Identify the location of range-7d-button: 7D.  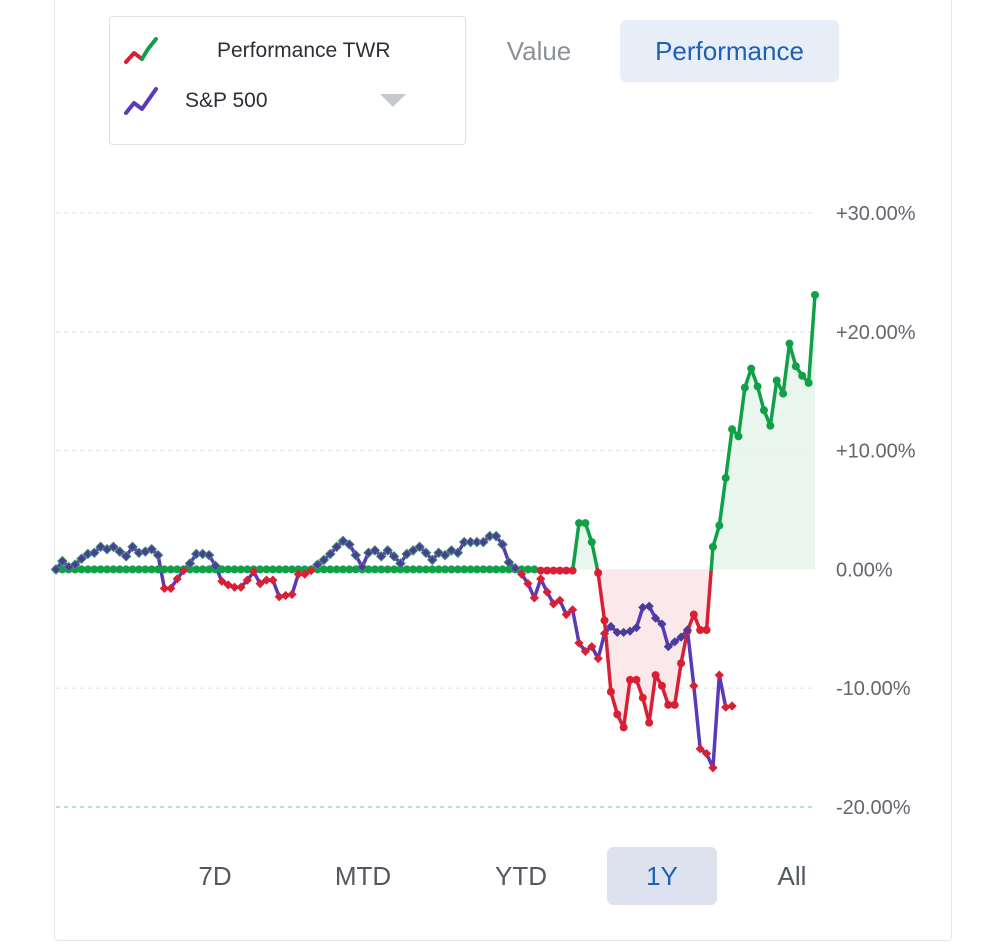
(215, 876).